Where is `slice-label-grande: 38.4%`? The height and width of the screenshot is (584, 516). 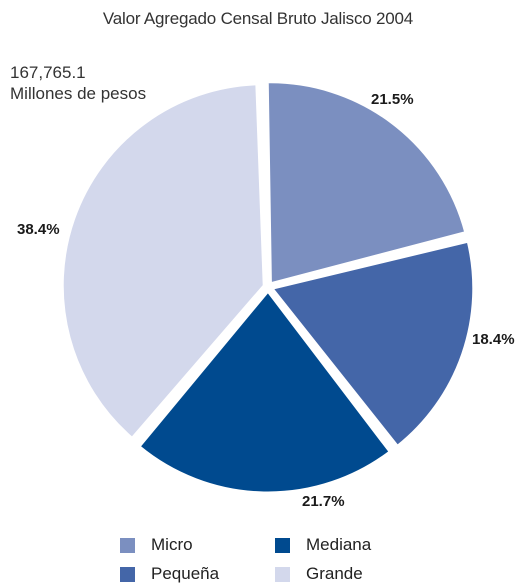 slice-label-grande: 38.4% is located at coordinates (38, 229).